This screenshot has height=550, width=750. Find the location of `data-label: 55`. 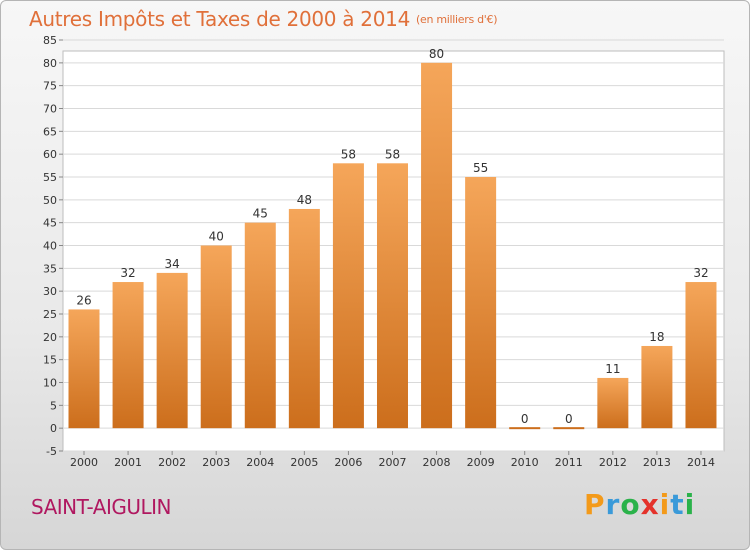

data-label: 55 is located at coordinates (480, 168).